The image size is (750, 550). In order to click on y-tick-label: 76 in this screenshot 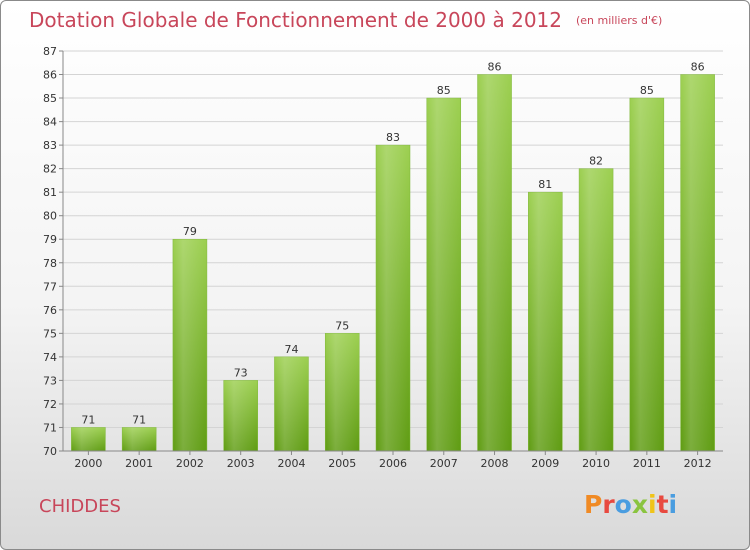, I will do `click(50, 310)`.